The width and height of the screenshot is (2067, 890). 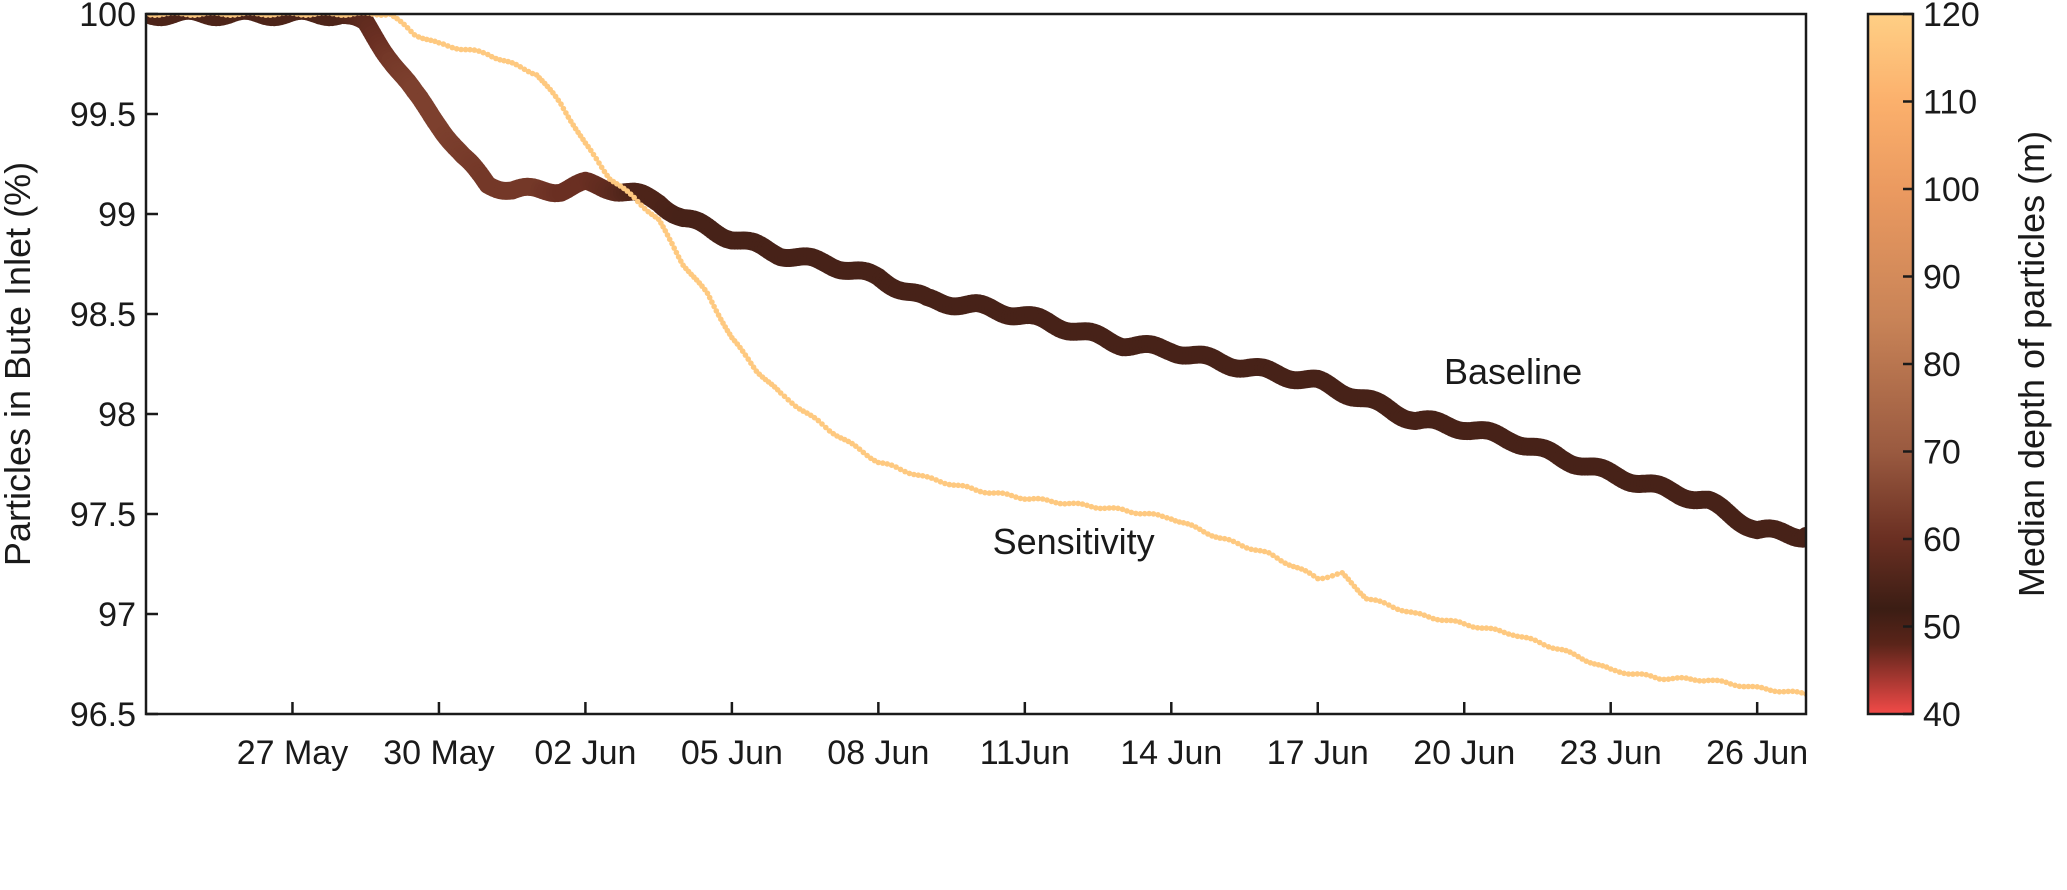 I want to click on x-tick-label: 27 May, so click(x=293, y=753).